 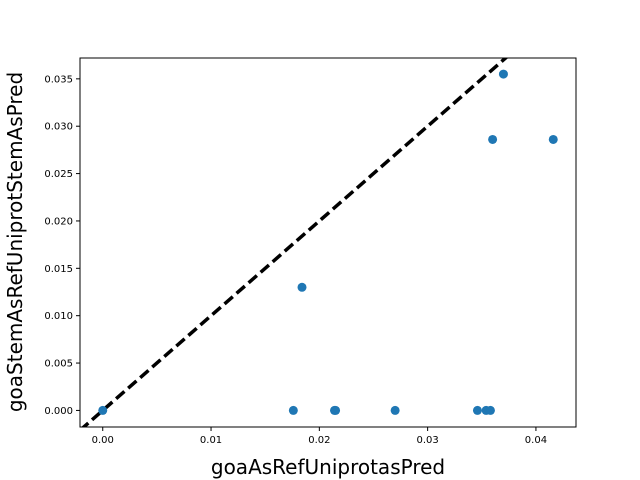 What do you see at coordinates (58, 221) in the screenshot?
I see `y-tick-label: 0.020` at bounding box center [58, 221].